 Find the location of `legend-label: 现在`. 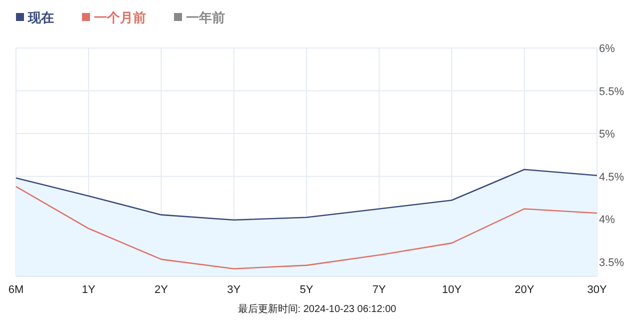

legend-label: 现在 is located at coordinates (40, 17).